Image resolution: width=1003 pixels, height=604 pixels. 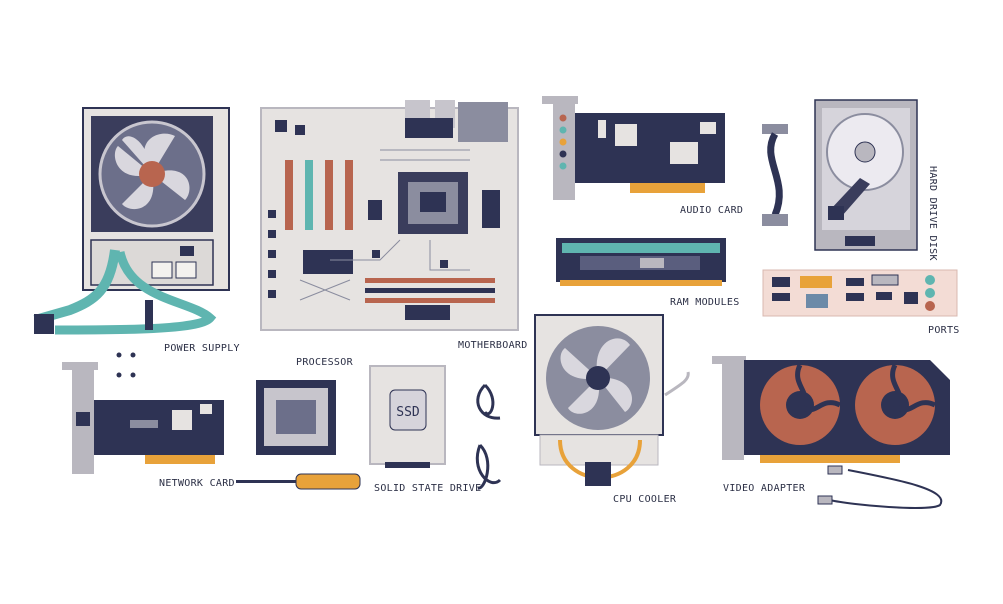 What do you see at coordinates (202, 348) in the screenshot?
I see `label-power-supply: POWER SUPPLY` at bounding box center [202, 348].